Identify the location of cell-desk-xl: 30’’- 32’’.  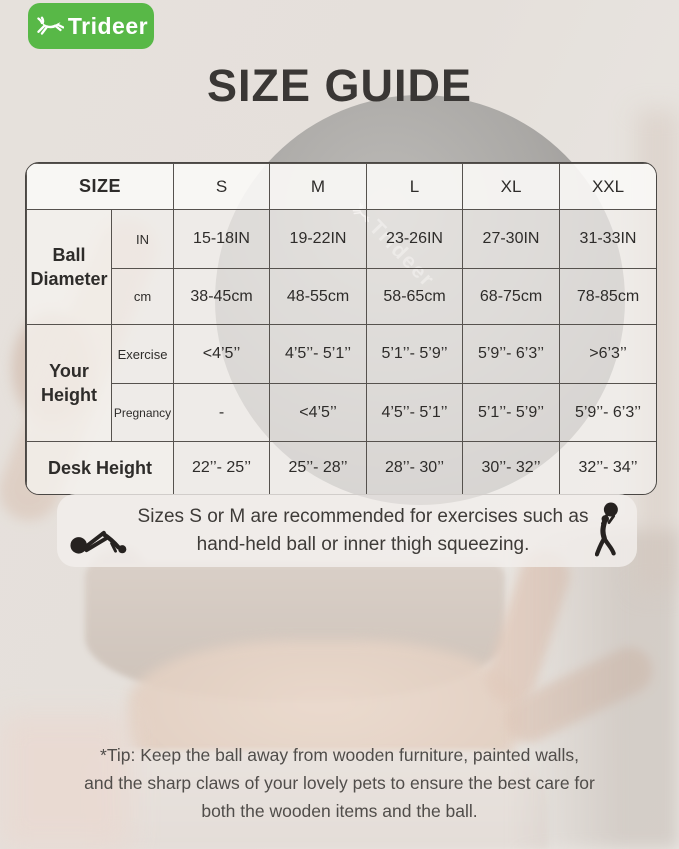
(511, 467).